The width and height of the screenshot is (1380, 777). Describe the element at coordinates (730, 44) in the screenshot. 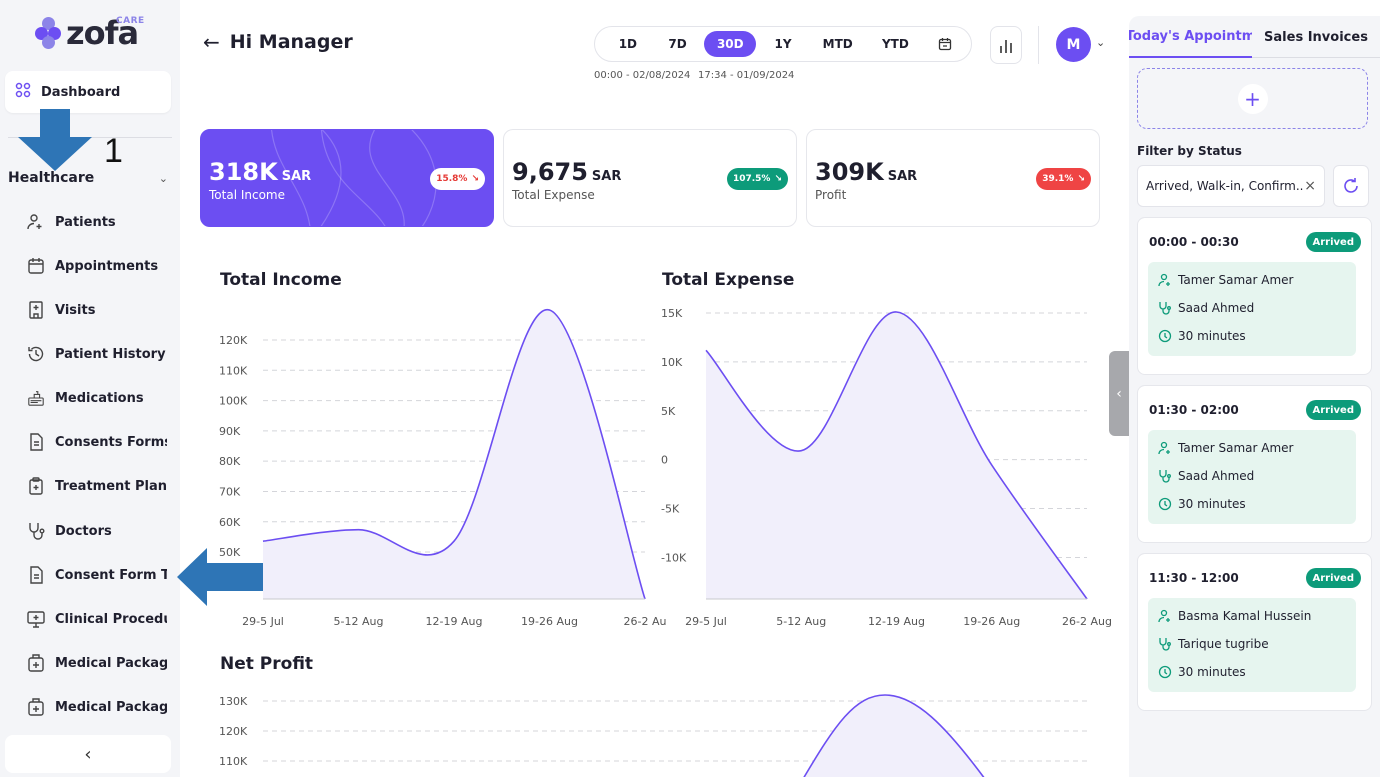

I see `range-30d-button: 30D` at that location.